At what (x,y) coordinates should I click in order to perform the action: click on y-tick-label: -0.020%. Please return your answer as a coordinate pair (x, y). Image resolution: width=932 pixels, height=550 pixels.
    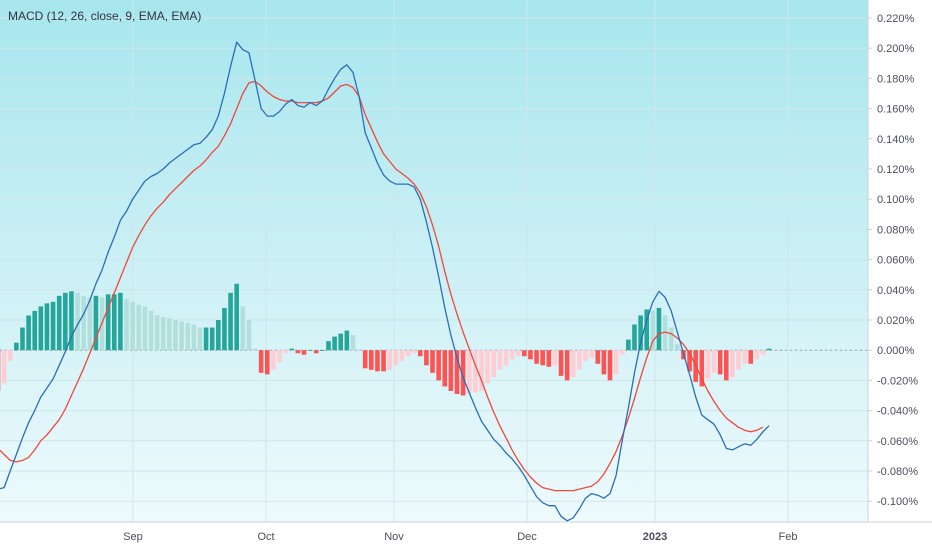
    Looking at the image, I should click on (897, 381).